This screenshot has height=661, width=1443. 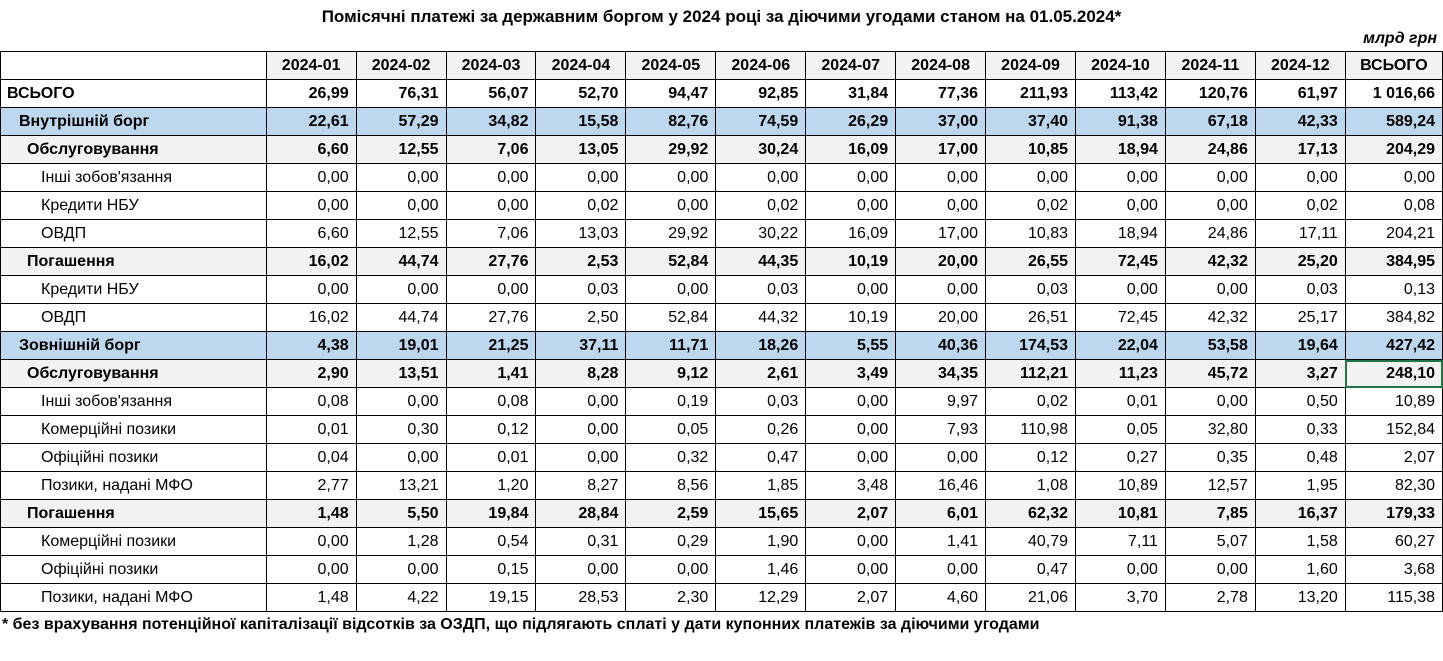 I want to click on column-header-2024-05: 2024-05, so click(x=671, y=65).